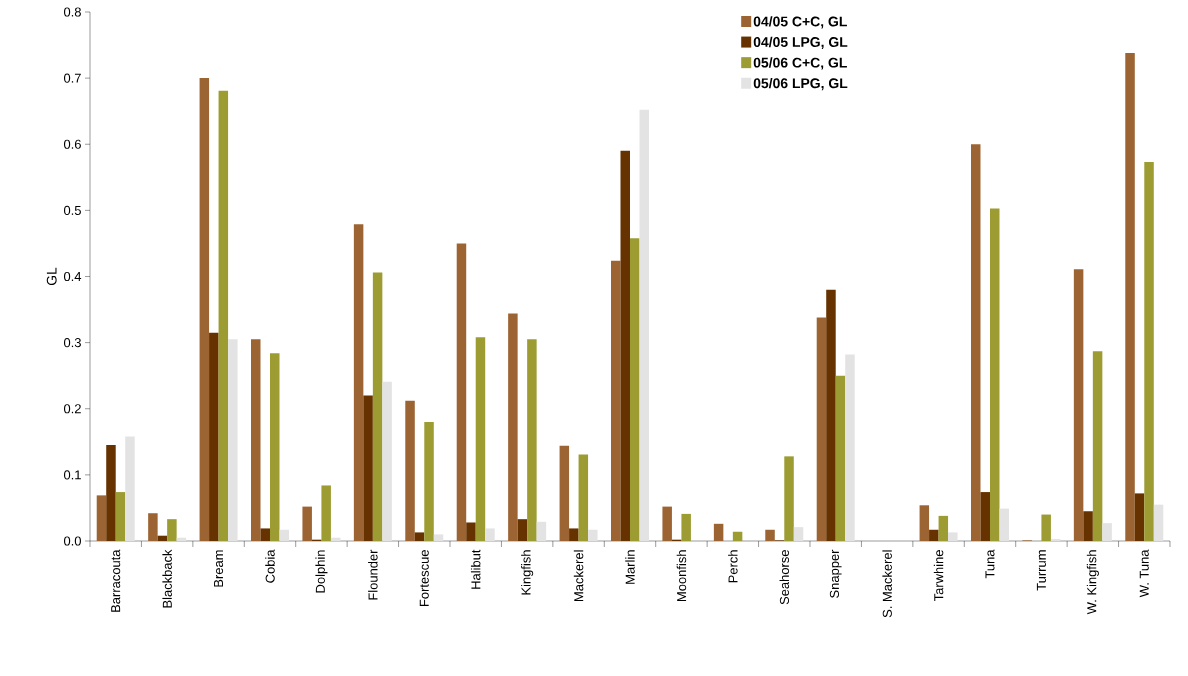 This screenshot has height=676, width=1188. Describe the element at coordinates (72, 475) in the screenshot. I see `y-tick-label: 0.1` at that location.